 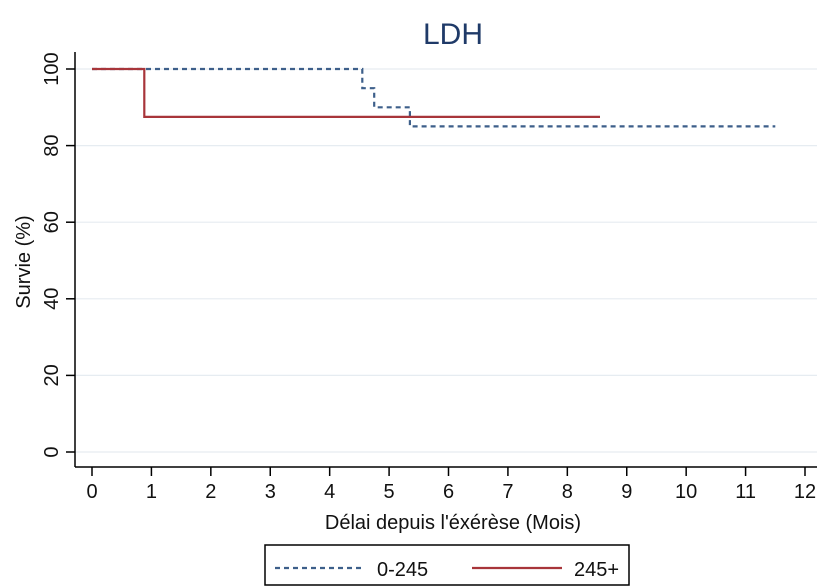 What do you see at coordinates (389, 492) in the screenshot?
I see `x-tick-label-5: 5` at bounding box center [389, 492].